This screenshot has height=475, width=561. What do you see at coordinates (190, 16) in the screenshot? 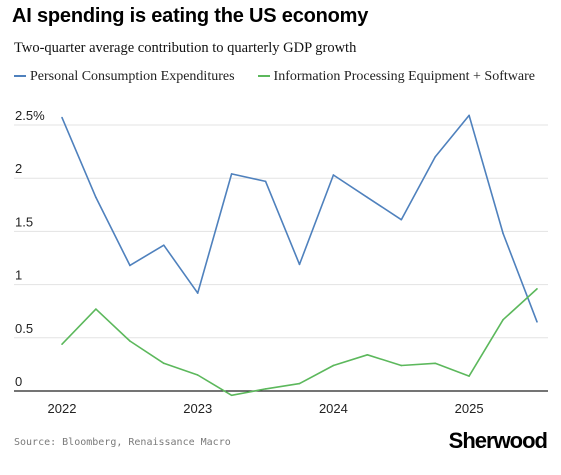
I see `chart-title: AI spending is eating the US economy` at bounding box center [190, 16].